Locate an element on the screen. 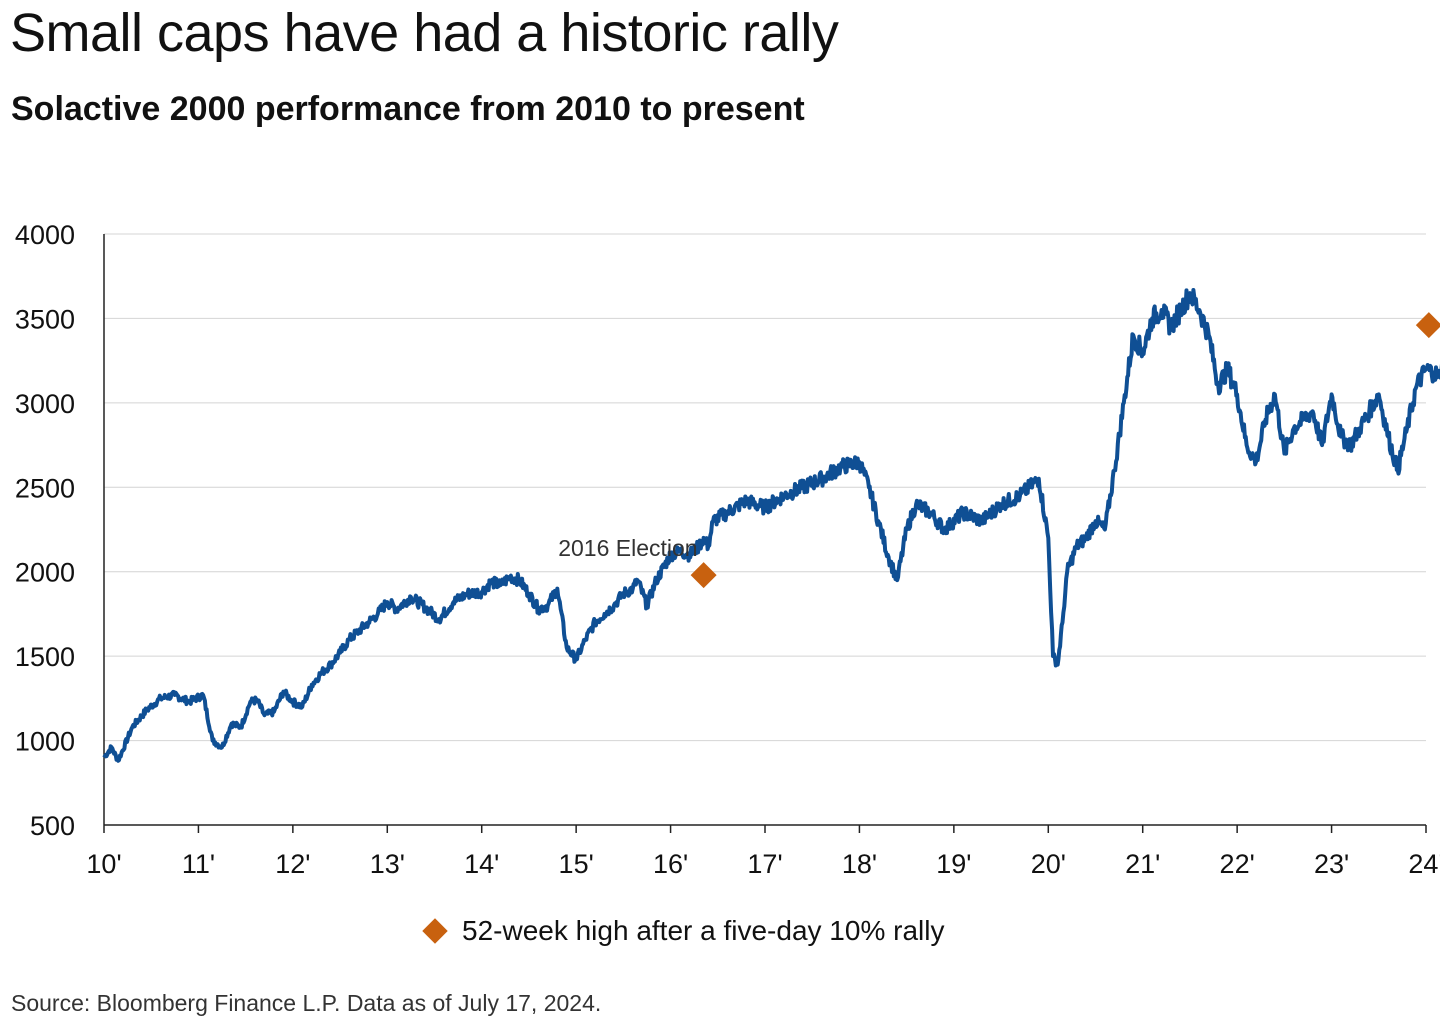  x-tick-label: 12' is located at coordinates (292, 864).